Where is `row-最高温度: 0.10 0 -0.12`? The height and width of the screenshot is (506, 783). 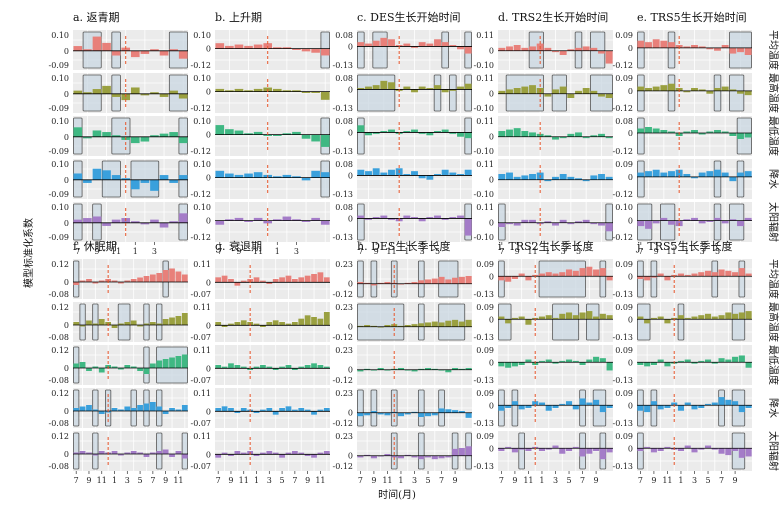 row-最高温度: 0.10 0 -0.12 is located at coordinates (260, 93).